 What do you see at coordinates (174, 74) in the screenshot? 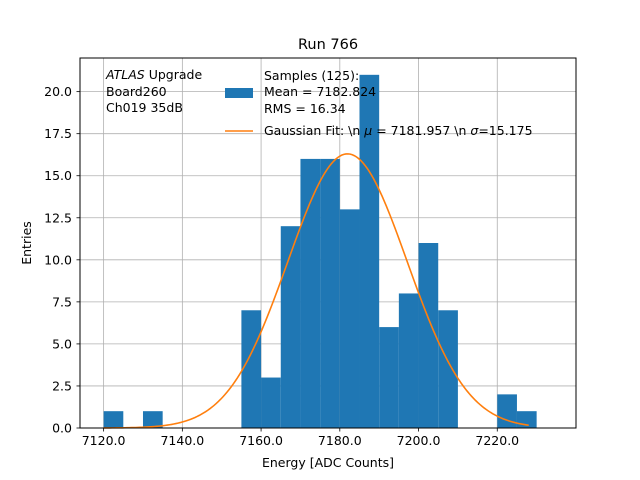
I see `annotation-upgrade: Upgrade` at bounding box center [174, 74].